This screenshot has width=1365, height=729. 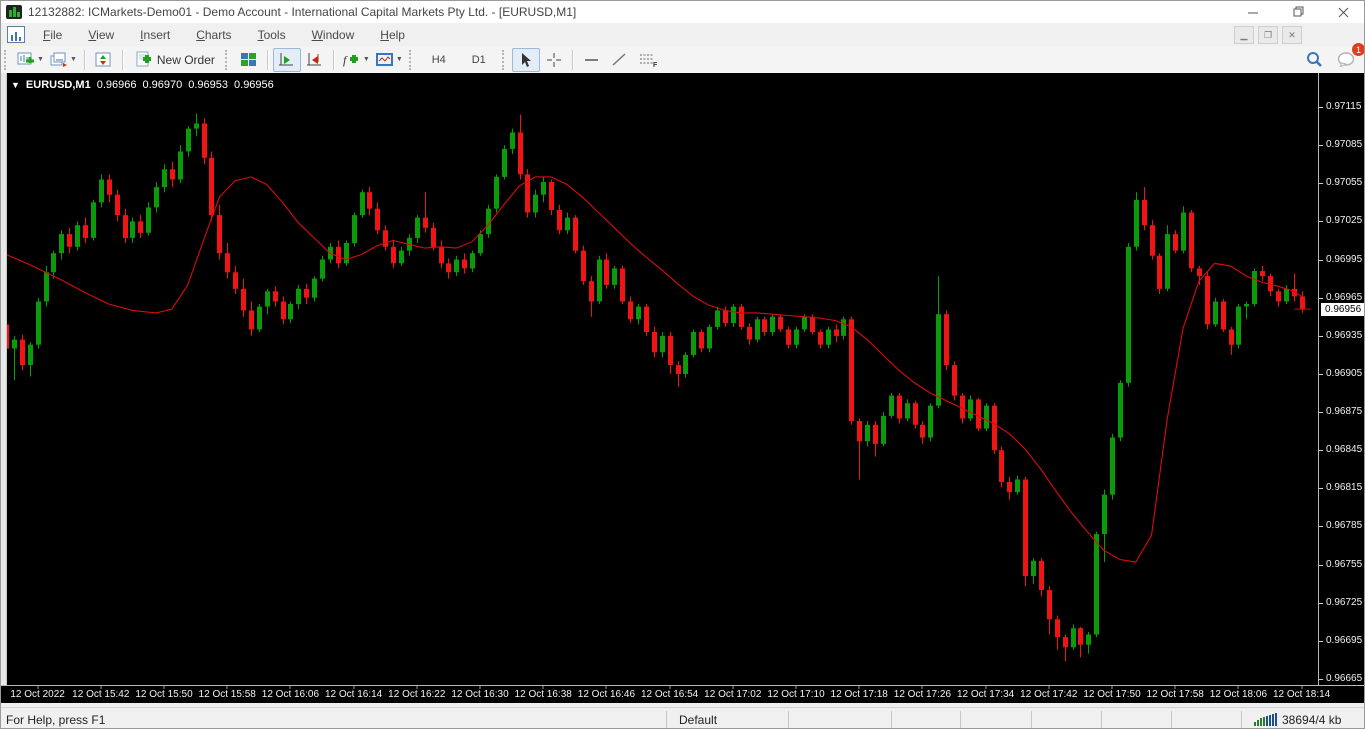 I want to click on menu-item-file: File, so click(x=53, y=34).